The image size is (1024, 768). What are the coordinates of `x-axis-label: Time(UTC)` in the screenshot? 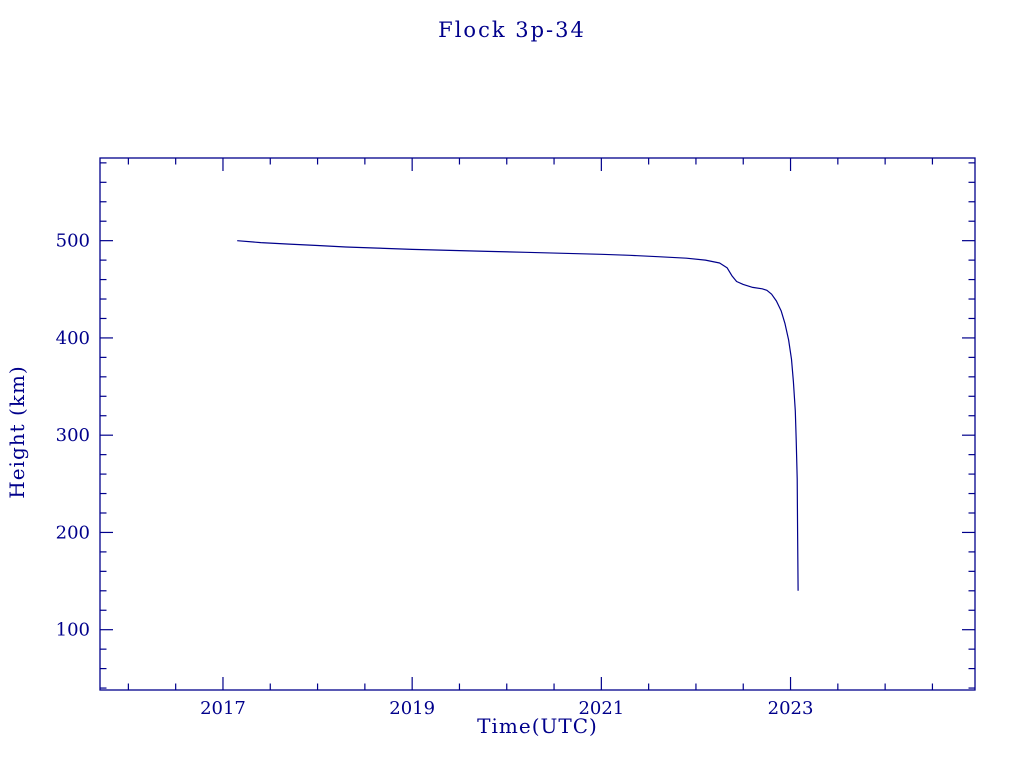 It's located at (537, 726).